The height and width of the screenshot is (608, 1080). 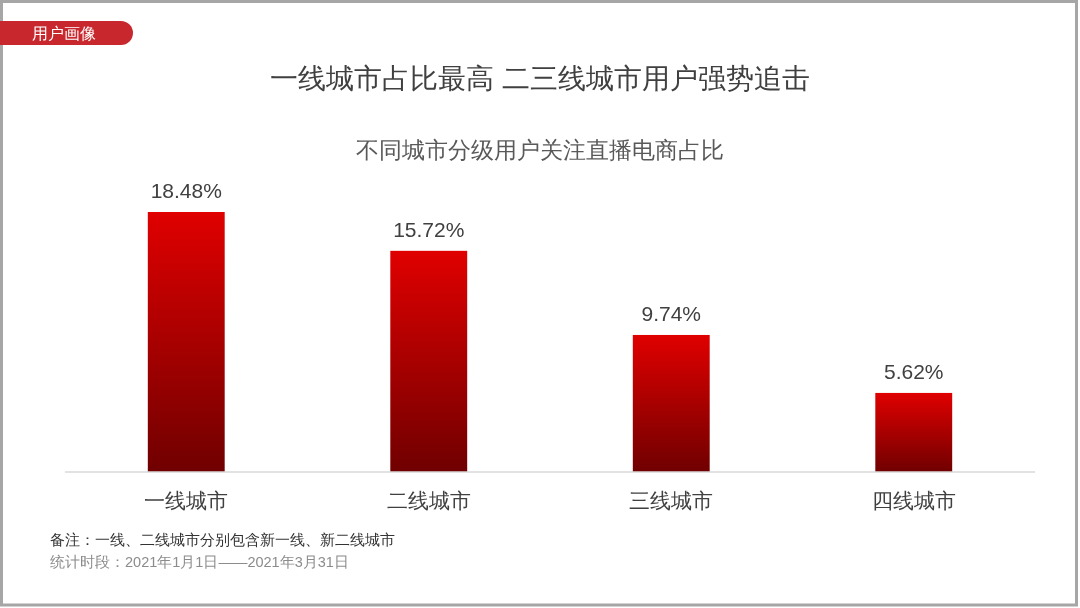 I want to click on section-tag: 用户画像, so click(x=66, y=33).